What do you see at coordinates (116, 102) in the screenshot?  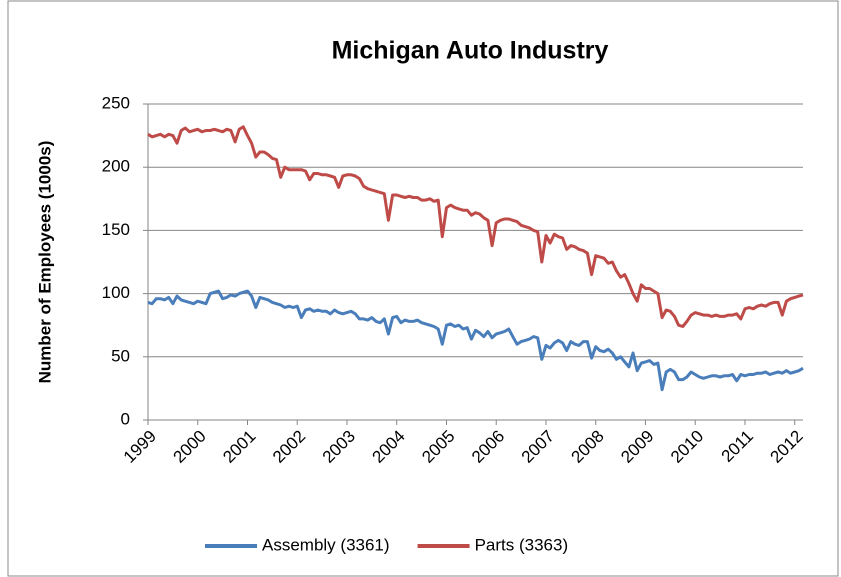 I see `y-tick-label: 250` at bounding box center [116, 102].